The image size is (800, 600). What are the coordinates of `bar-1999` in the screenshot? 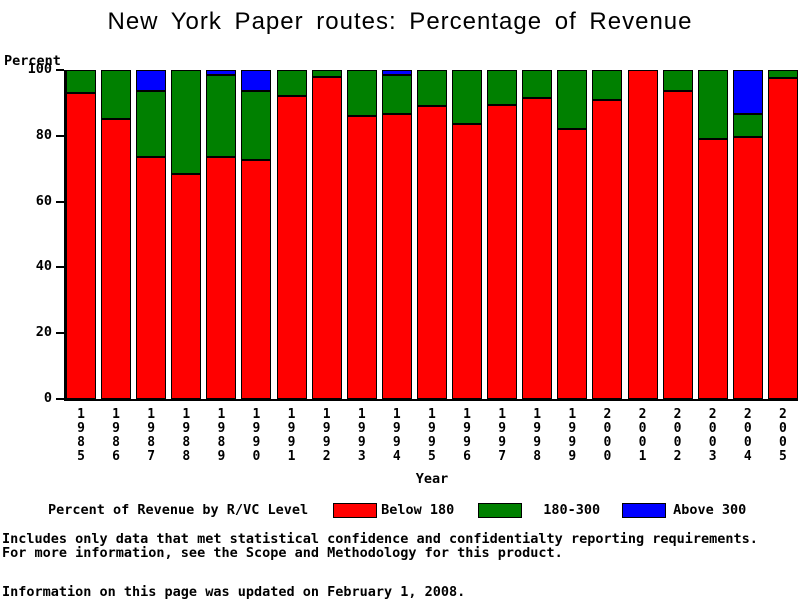 It's located at (572, 234).